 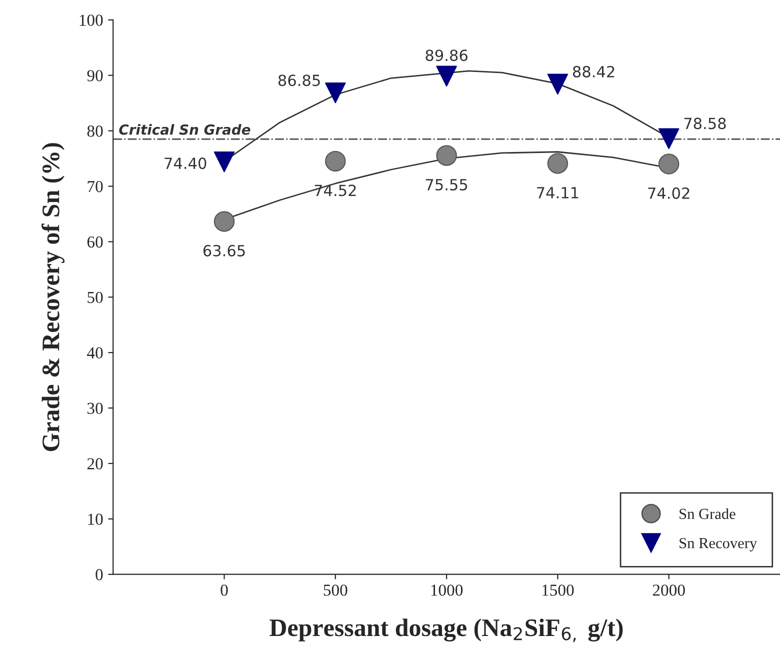 What do you see at coordinates (335, 190) in the screenshot?
I see `data-label: 74.52` at bounding box center [335, 190].